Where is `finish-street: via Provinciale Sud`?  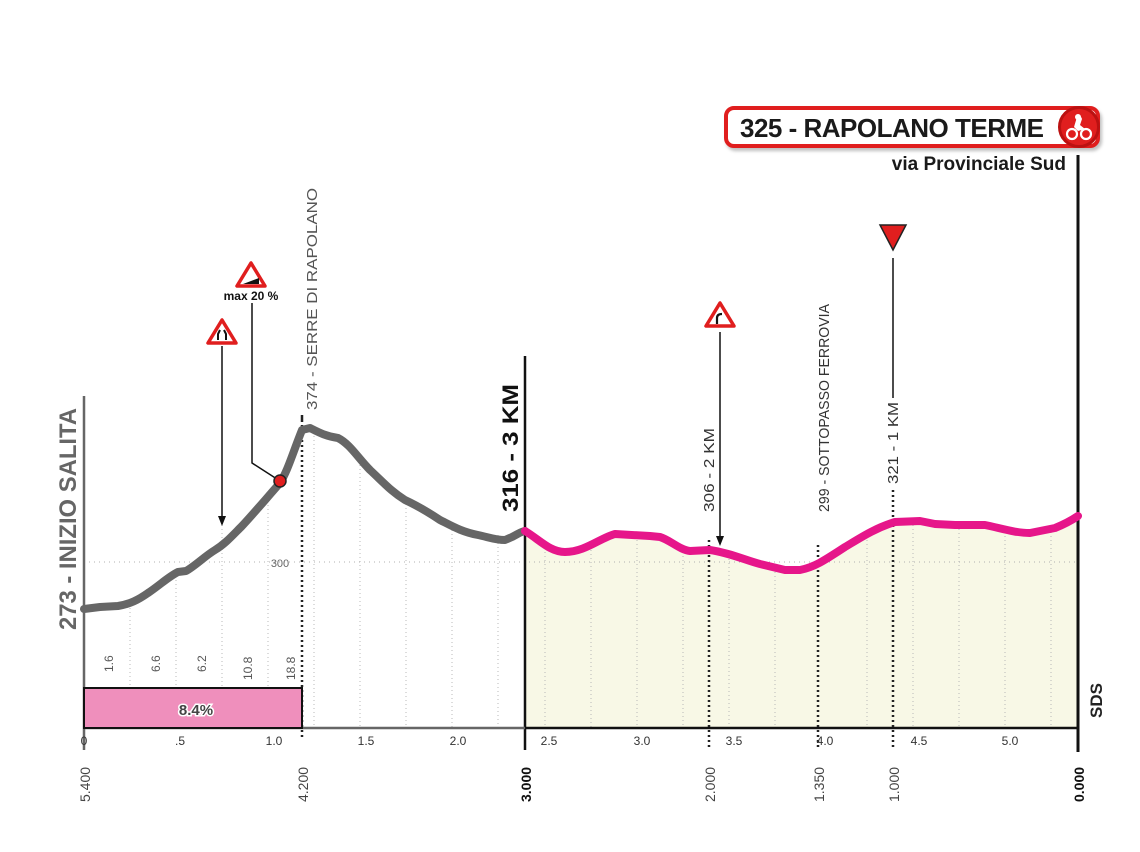 finish-street: via Provinciale Sud is located at coordinates (978, 164).